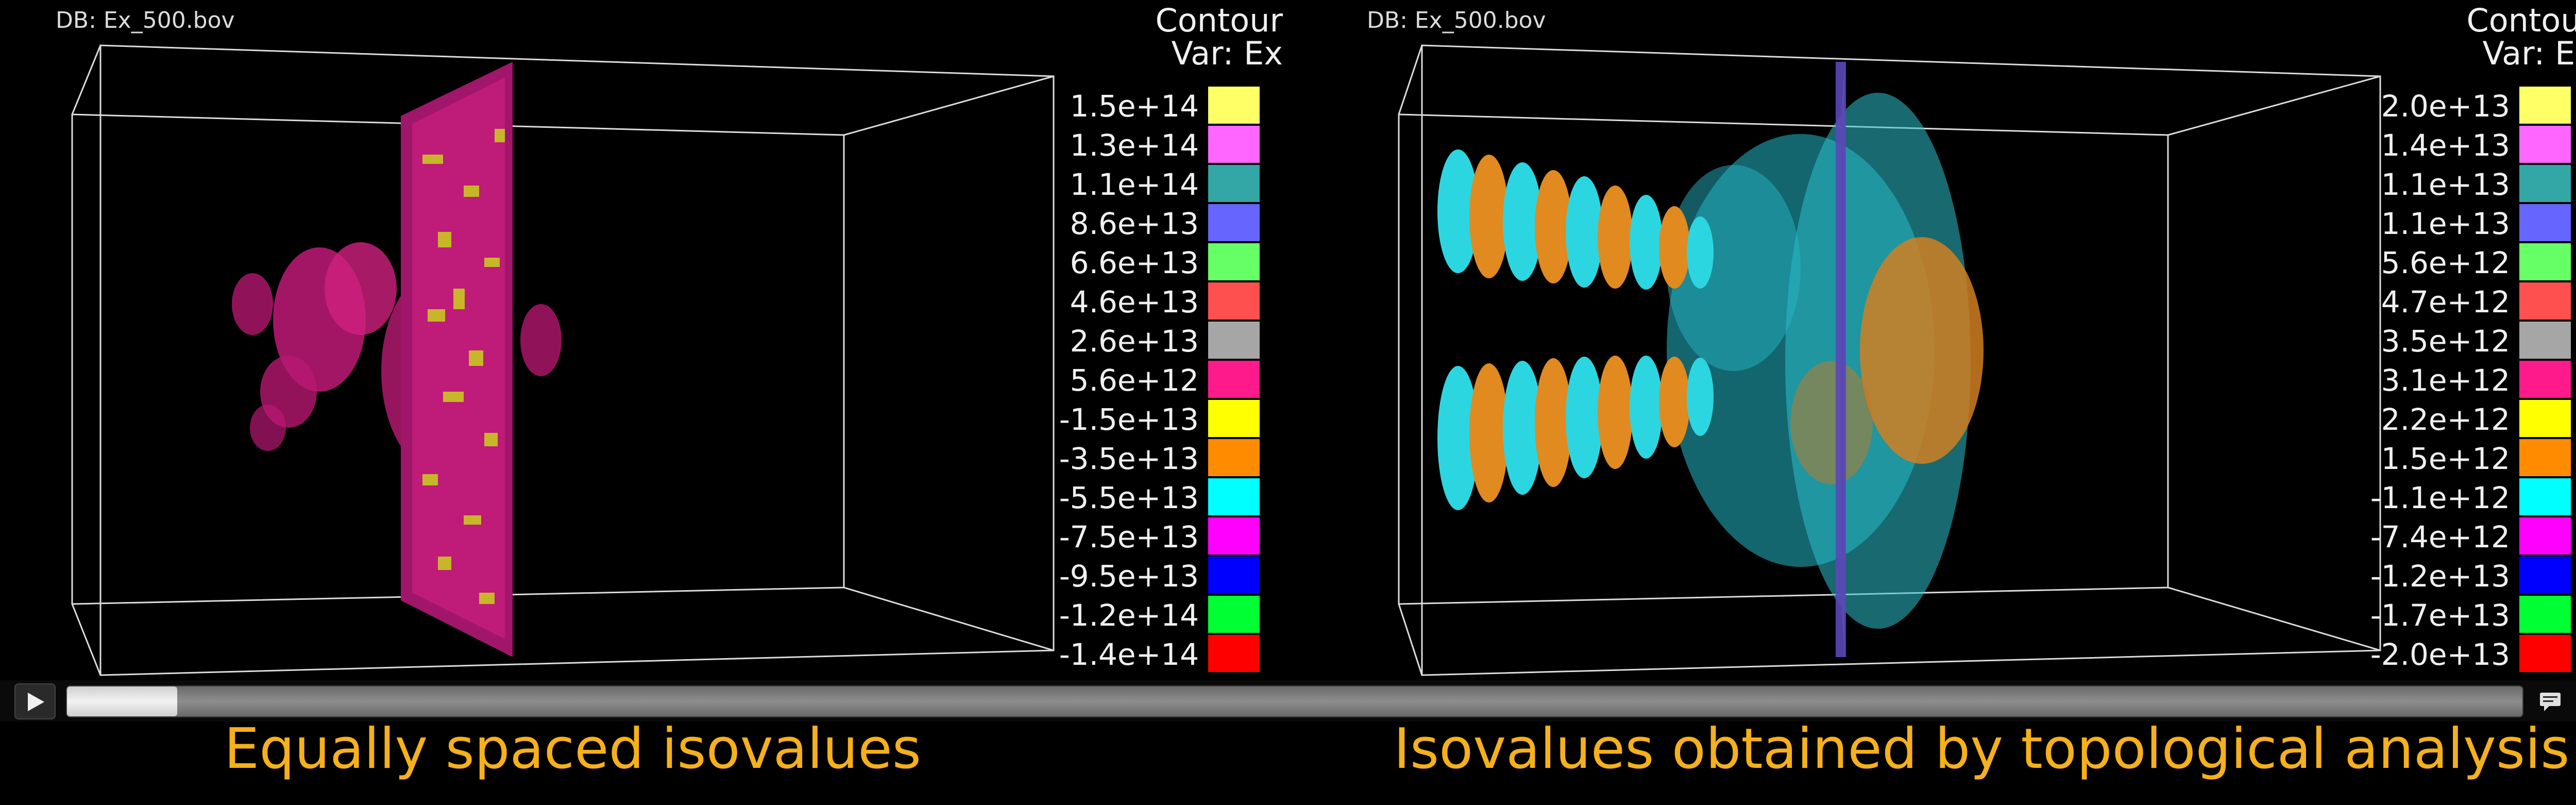 The image size is (2576, 805). Describe the element at coordinates (1575, 433) in the screenshot. I see `isosurface-rings-bottom` at that location.